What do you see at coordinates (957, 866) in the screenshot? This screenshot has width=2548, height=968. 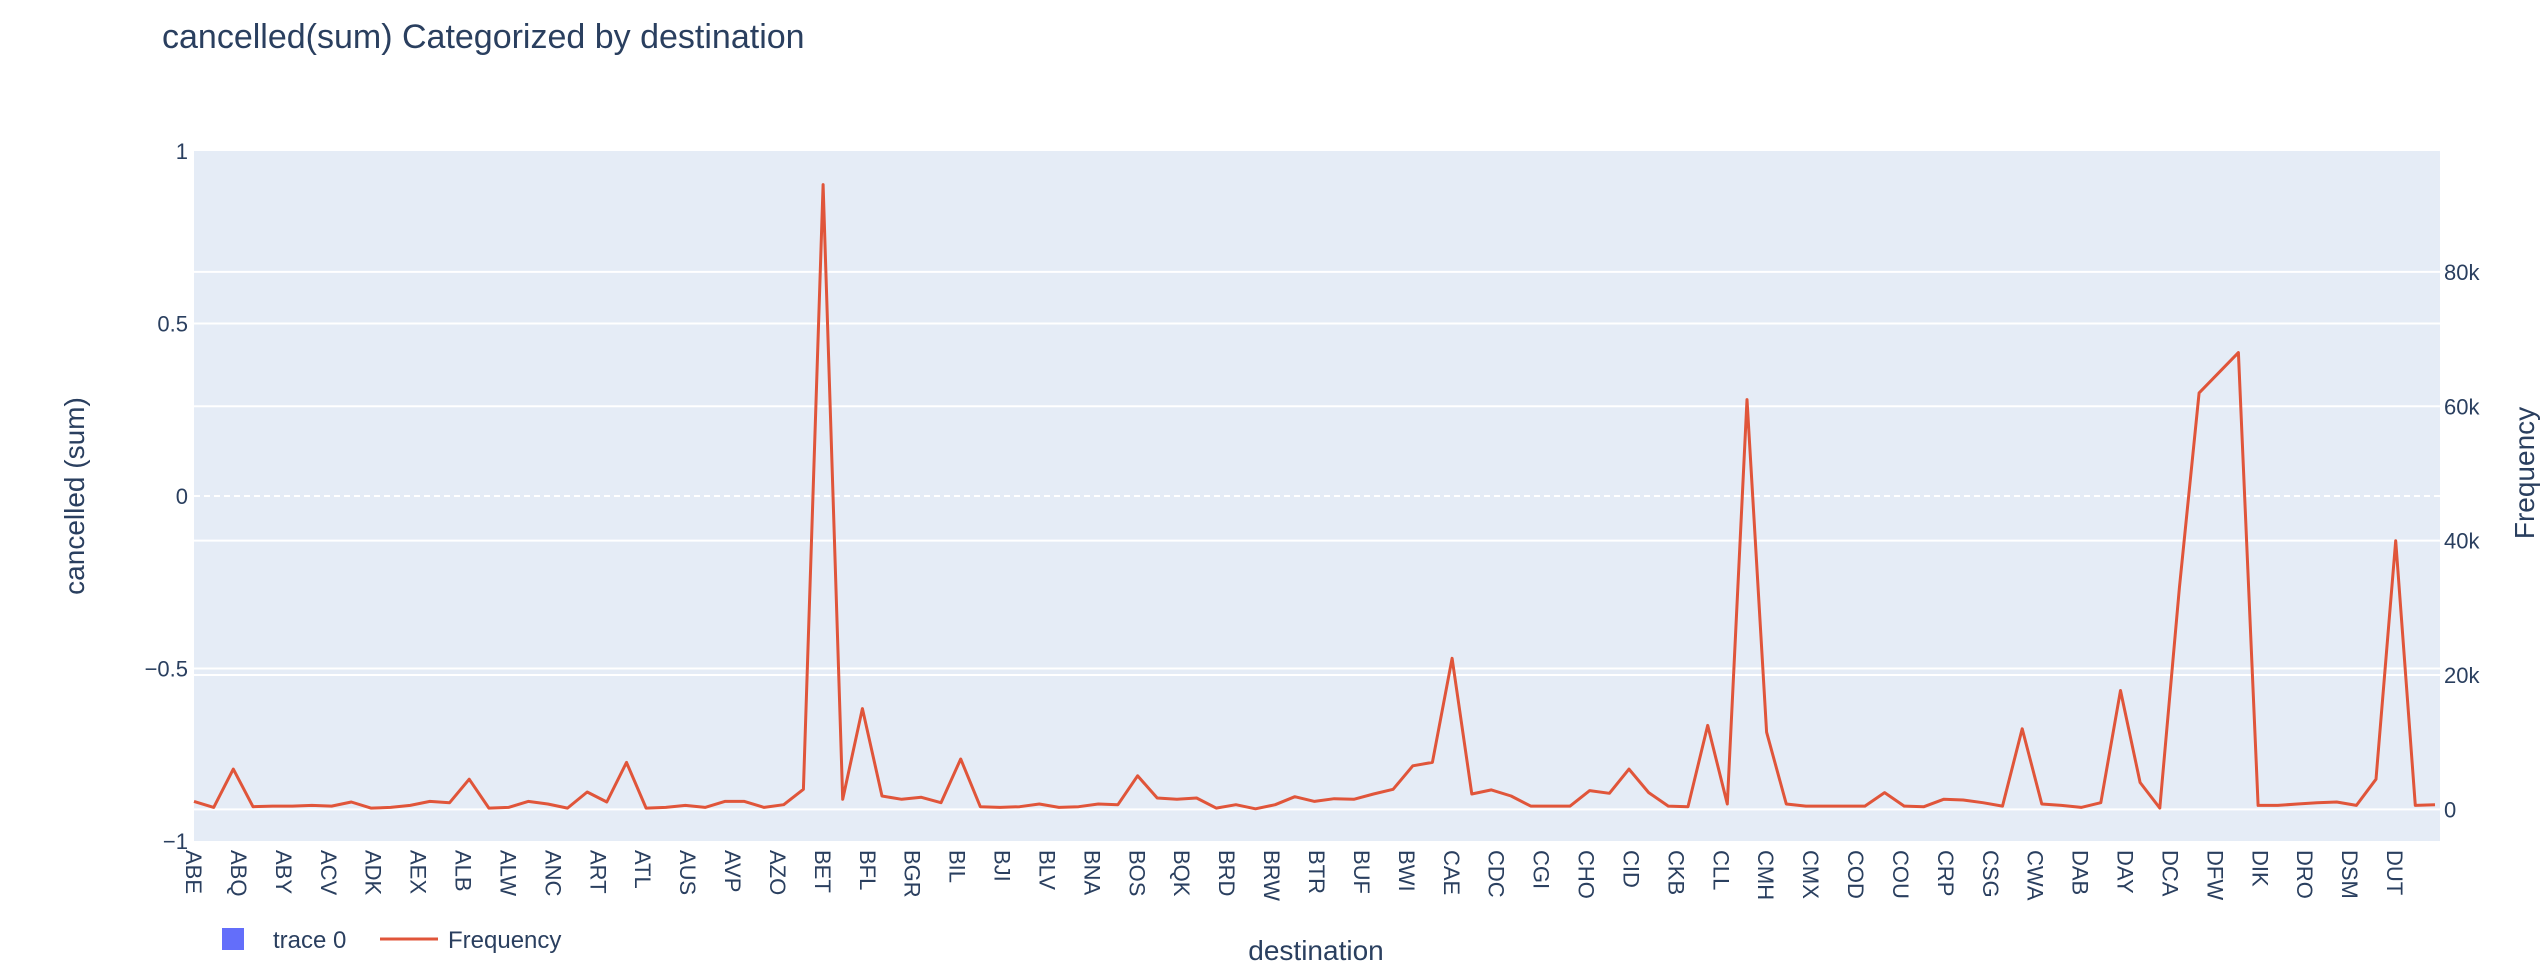 I see `x-tick-label: BIL` at bounding box center [957, 866].